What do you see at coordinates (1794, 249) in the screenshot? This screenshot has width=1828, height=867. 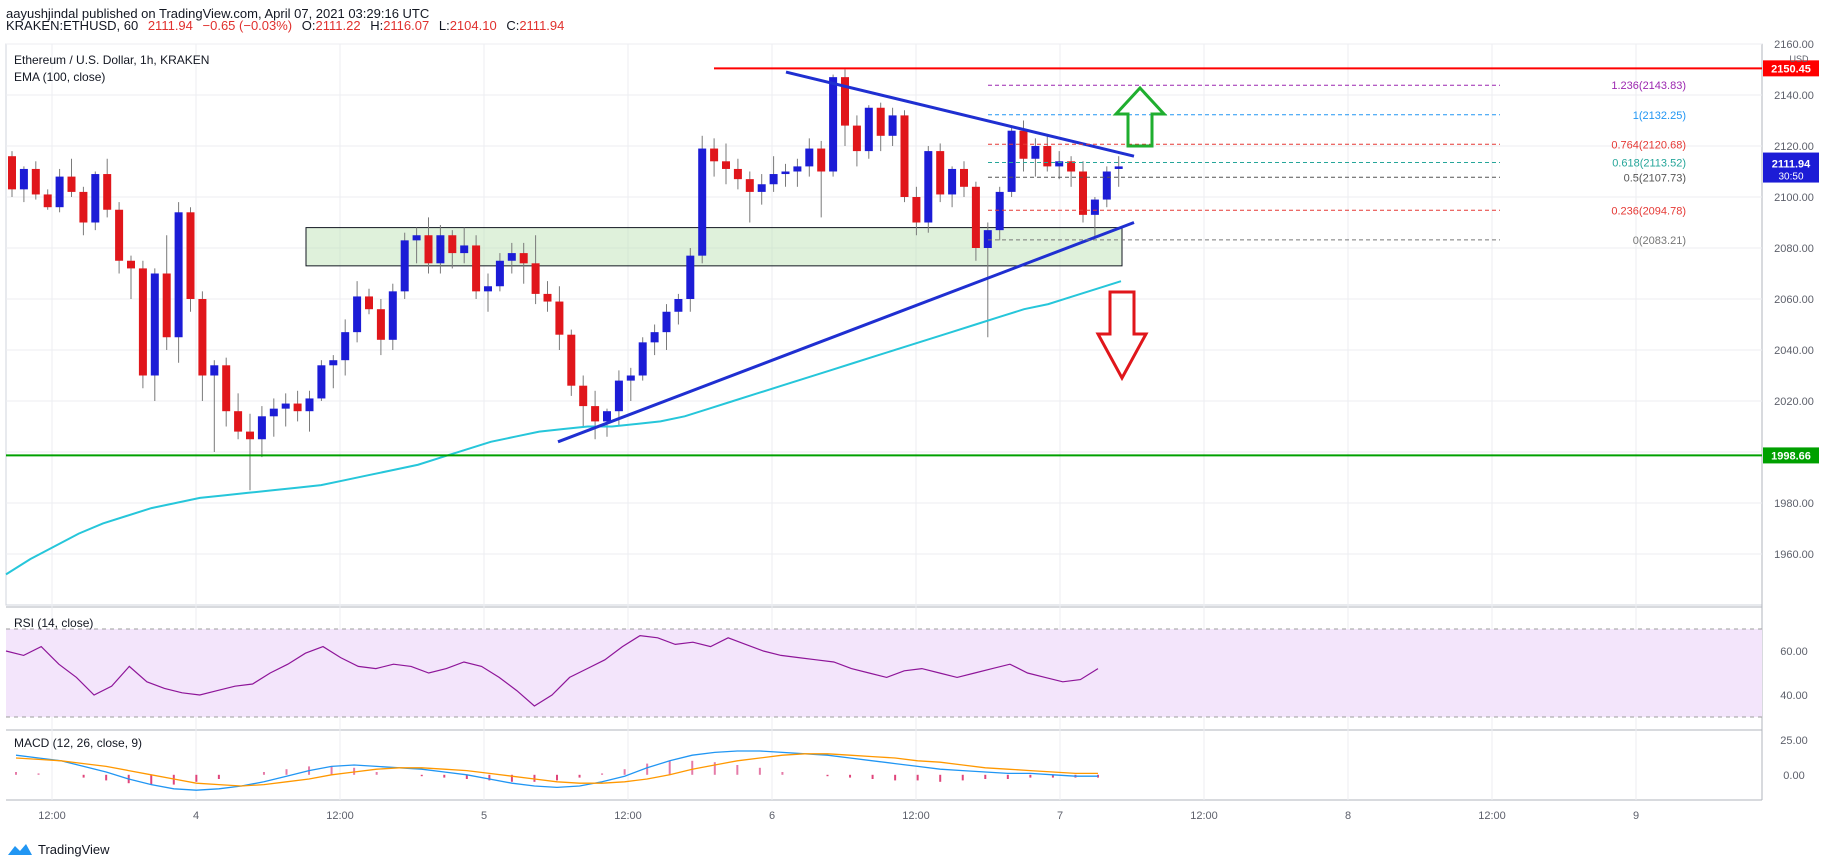 I see `y-tick-label: 2080.00` at bounding box center [1794, 249].